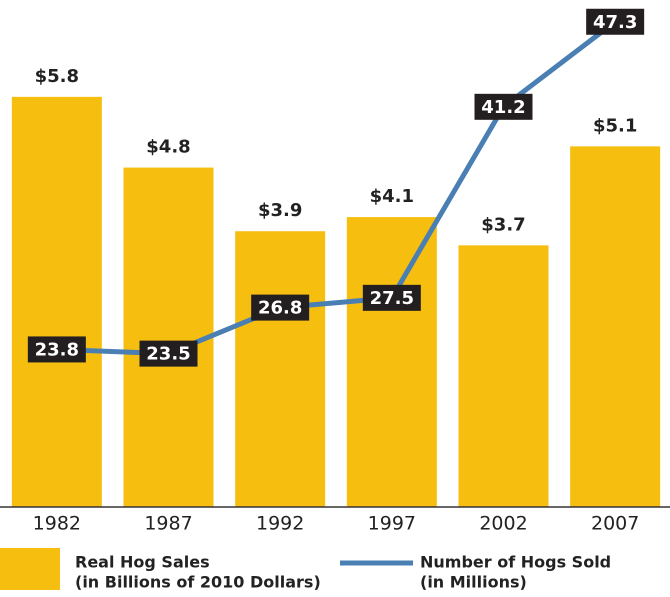 Image resolution: width=670 pixels, height=597 pixels. Describe the element at coordinates (615, 524) in the screenshot. I see `x-tick-label: 2007` at that location.